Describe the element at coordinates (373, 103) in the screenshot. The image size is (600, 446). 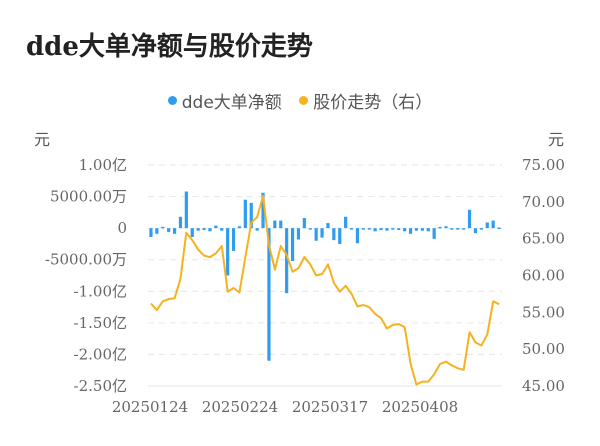
I see `legend-label: 股价走势（右）` at that location.